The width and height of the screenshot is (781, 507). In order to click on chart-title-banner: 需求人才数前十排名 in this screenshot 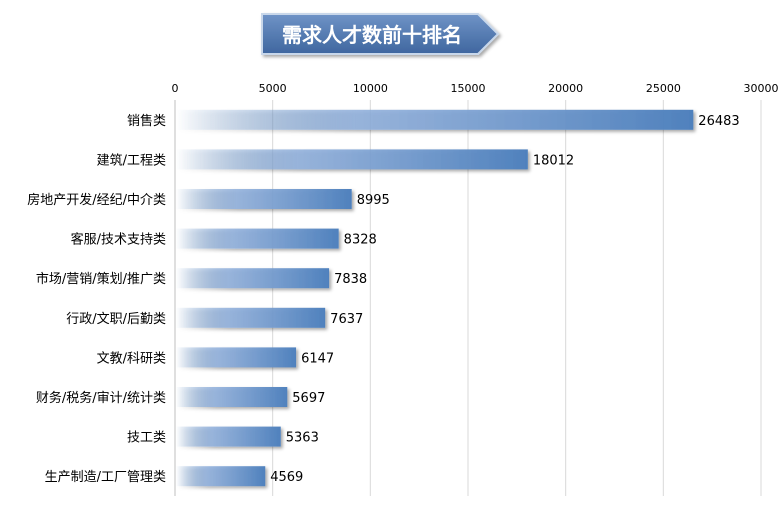, I will do `click(380, 34)`.